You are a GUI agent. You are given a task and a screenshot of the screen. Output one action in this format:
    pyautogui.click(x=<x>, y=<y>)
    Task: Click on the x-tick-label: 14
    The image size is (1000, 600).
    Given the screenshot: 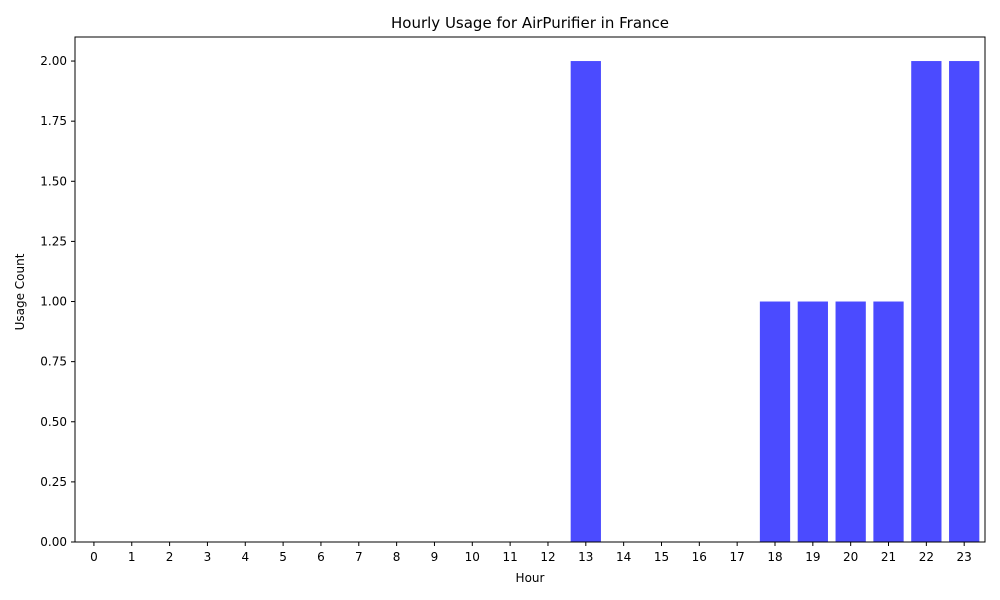 What is the action you would take?
    pyautogui.click(x=623, y=557)
    